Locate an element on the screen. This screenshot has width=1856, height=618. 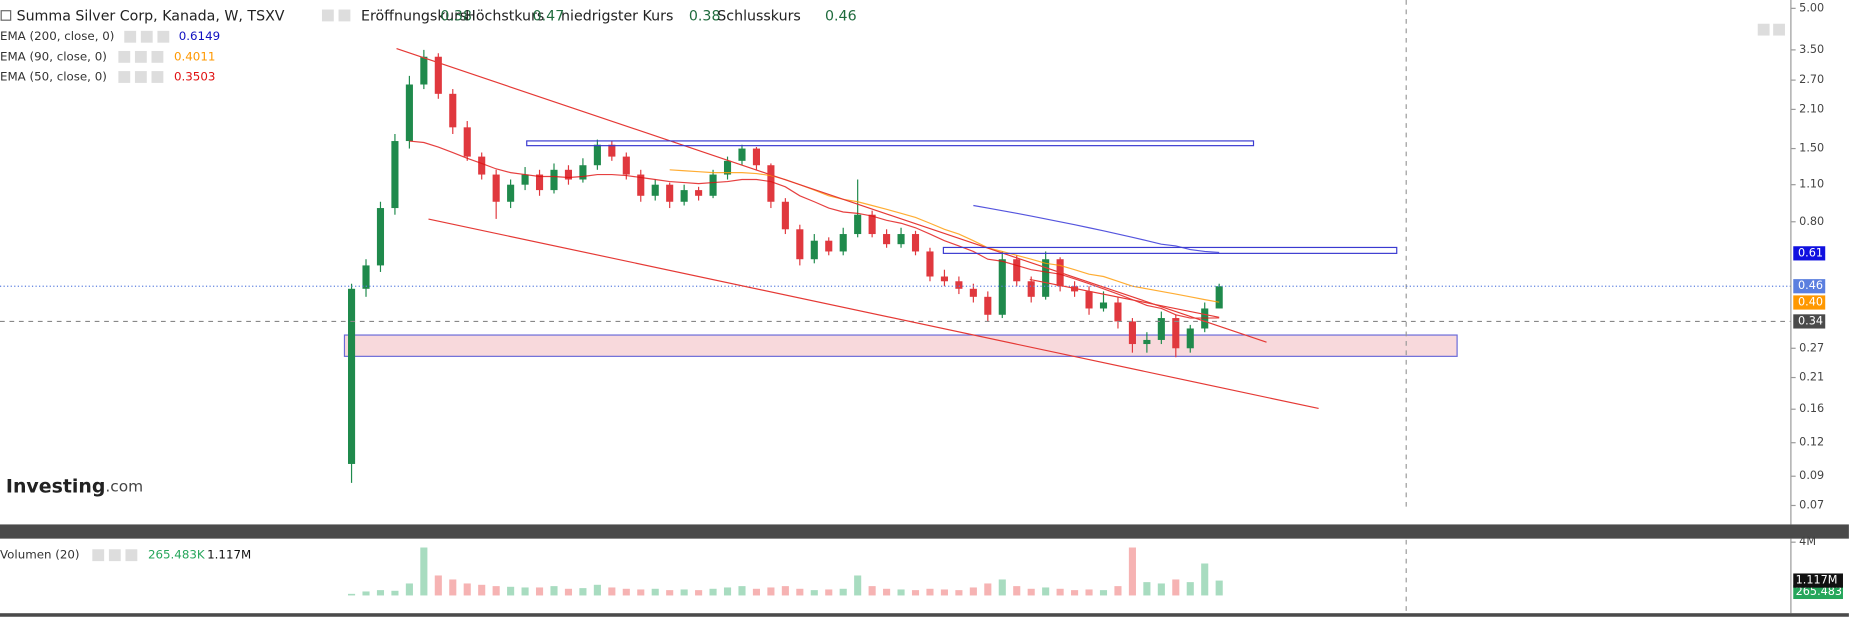
volume-tag-label: 1.117M is located at coordinates (1817, 580).